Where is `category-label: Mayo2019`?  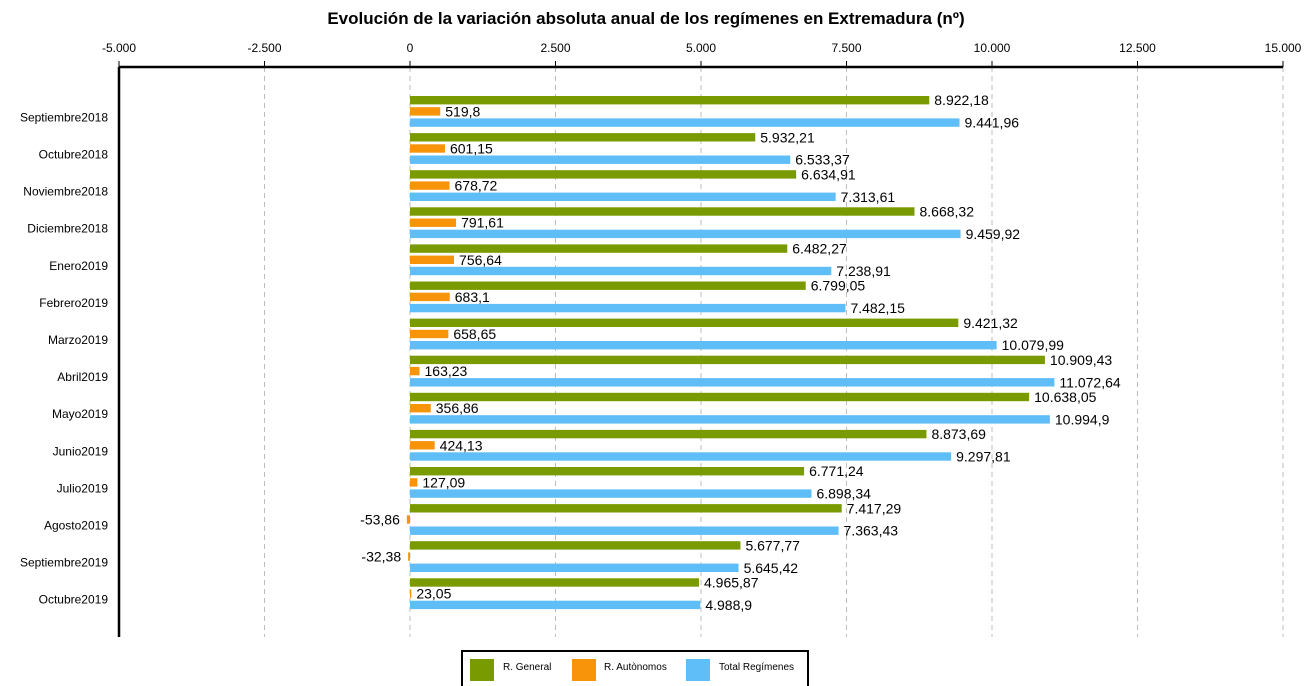 category-label: Mayo2019 is located at coordinates (80, 414).